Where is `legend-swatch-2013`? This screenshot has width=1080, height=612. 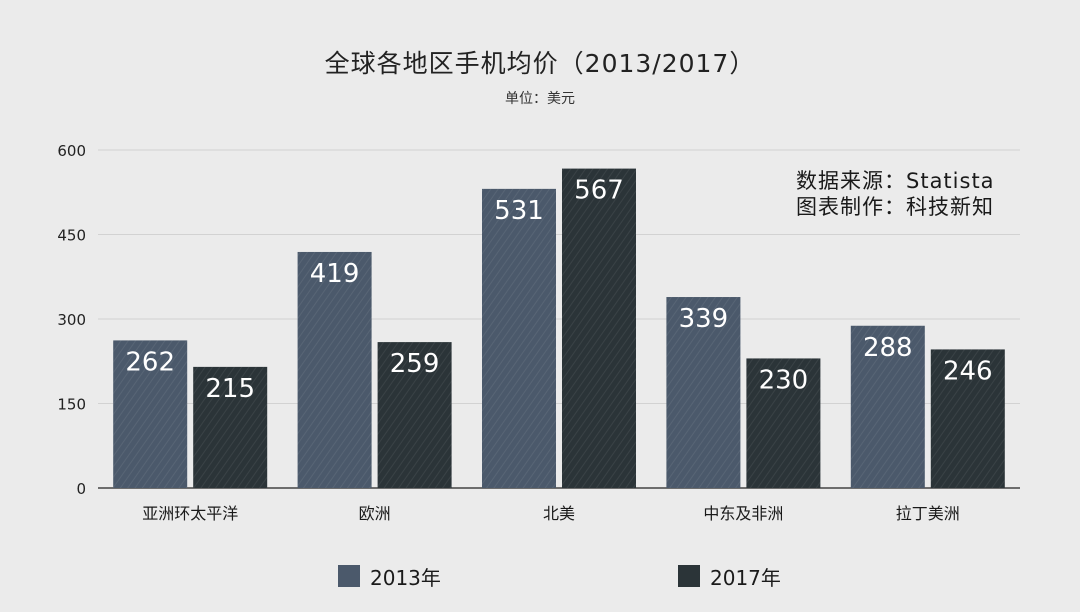
legend-swatch-2013 is located at coordinates (349, 576).